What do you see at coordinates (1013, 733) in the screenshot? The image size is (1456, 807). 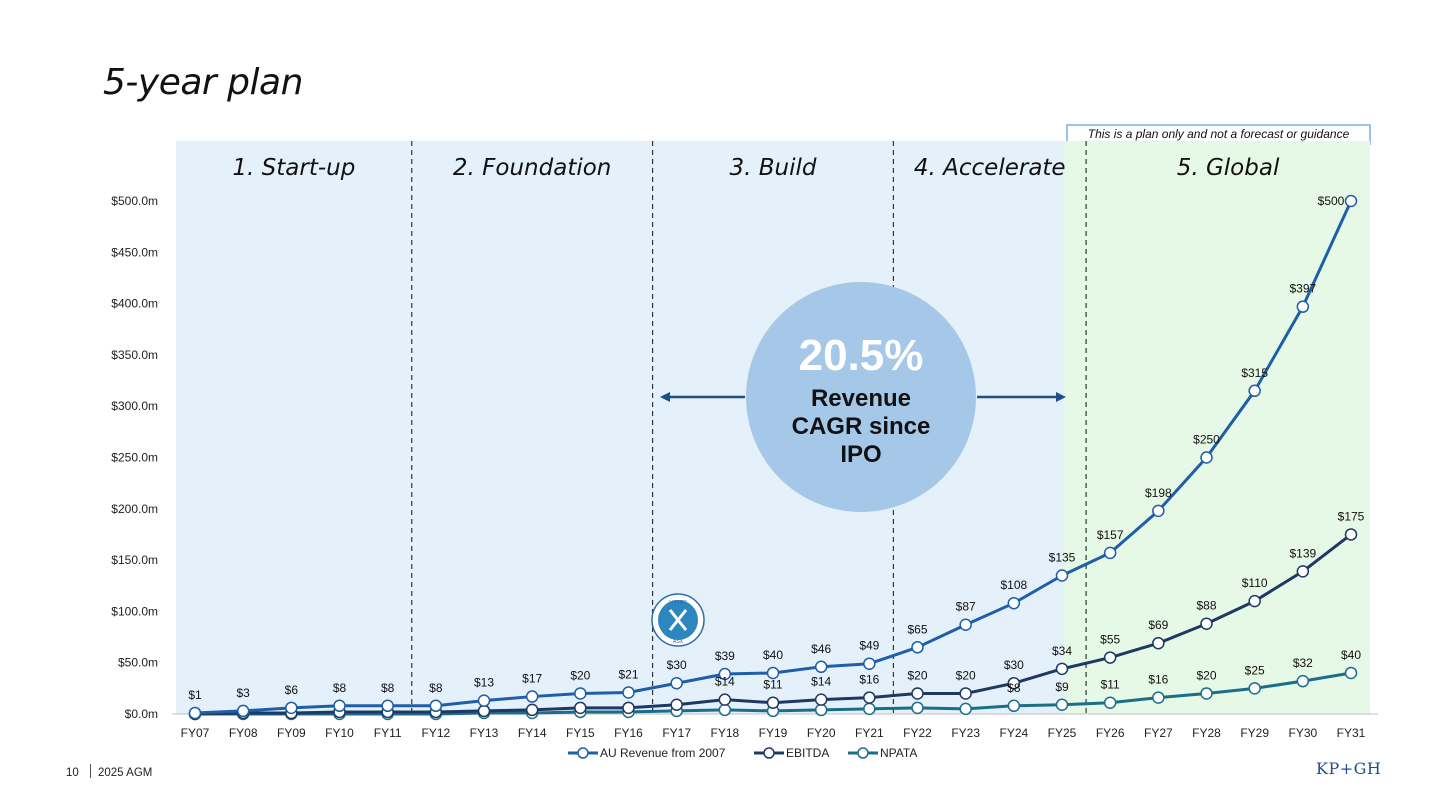 I see `x-tick-label: FY24` at bounding box center [1013, 733].